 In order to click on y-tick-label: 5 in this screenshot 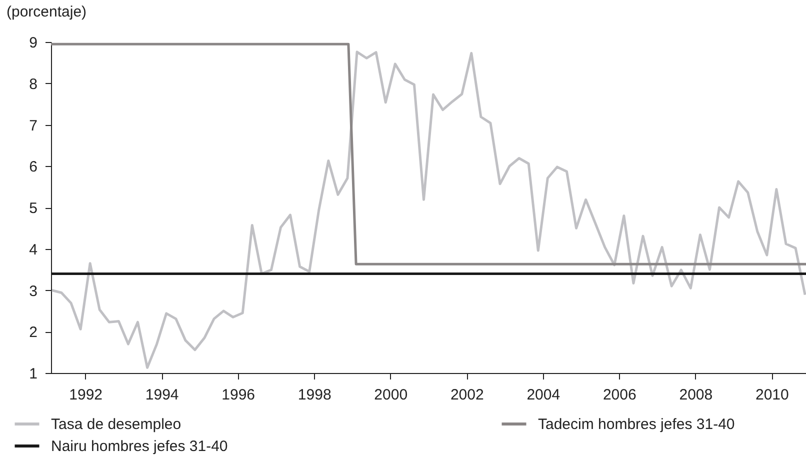, I will do `click(33, 208)`.